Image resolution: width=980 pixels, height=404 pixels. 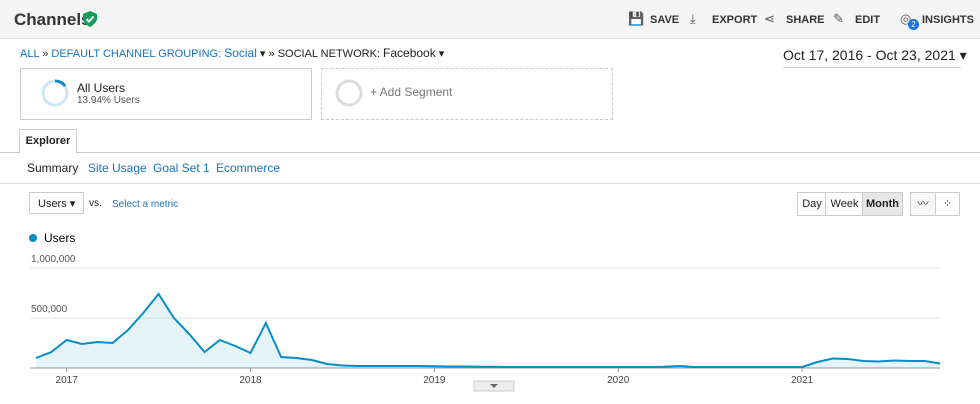 What do you see at coordinates (802, 380) in the screenshot?
I see `x-tick-label: 2021` at bounding box center [802, 380].